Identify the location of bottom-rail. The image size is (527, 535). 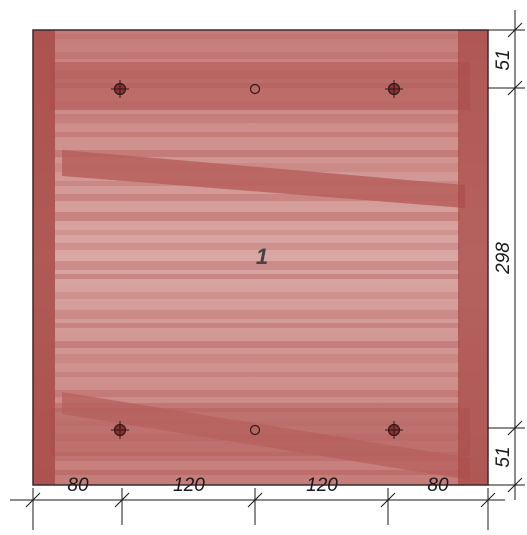
(260, 432).